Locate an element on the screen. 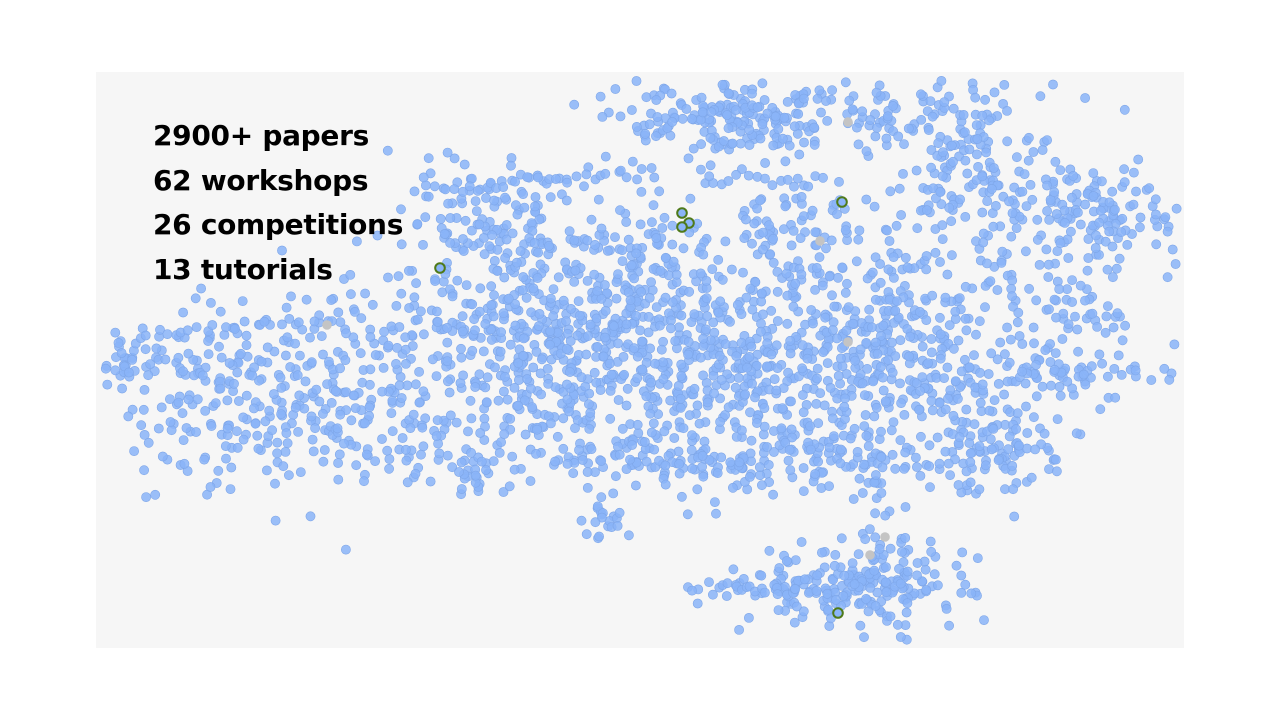 This screenshot has height=720, width=1280. other-item-point is located at coordinates (820, 241).